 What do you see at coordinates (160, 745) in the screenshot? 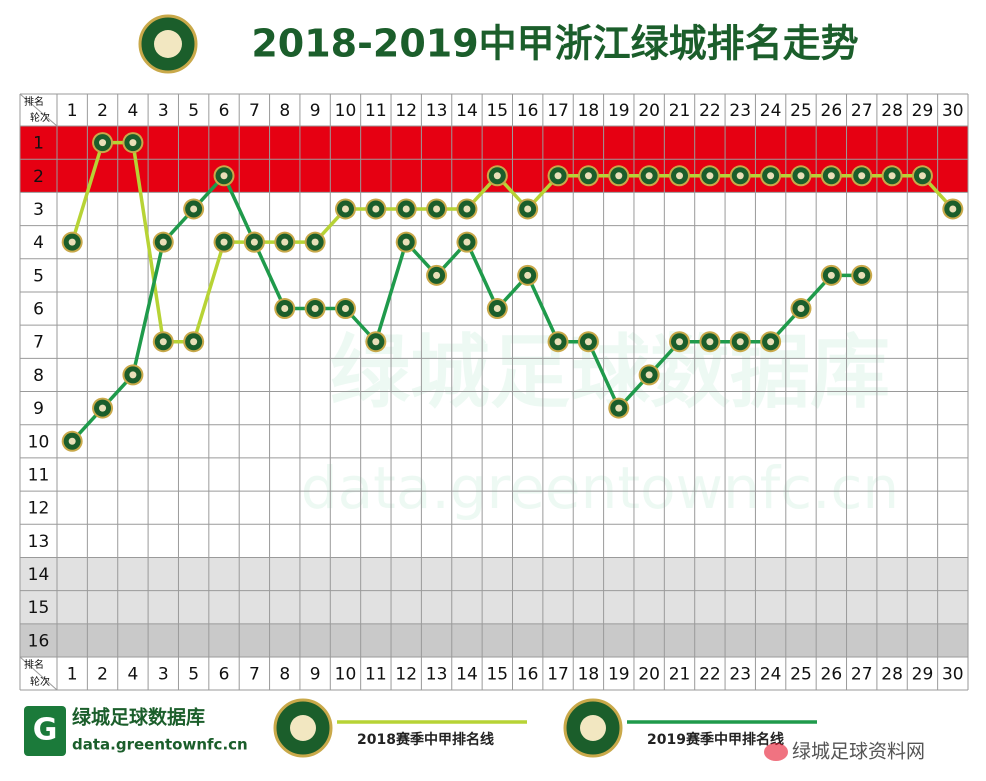
I see `footer-url: data.greentownfc.cn` at bounding box center [160, 745].